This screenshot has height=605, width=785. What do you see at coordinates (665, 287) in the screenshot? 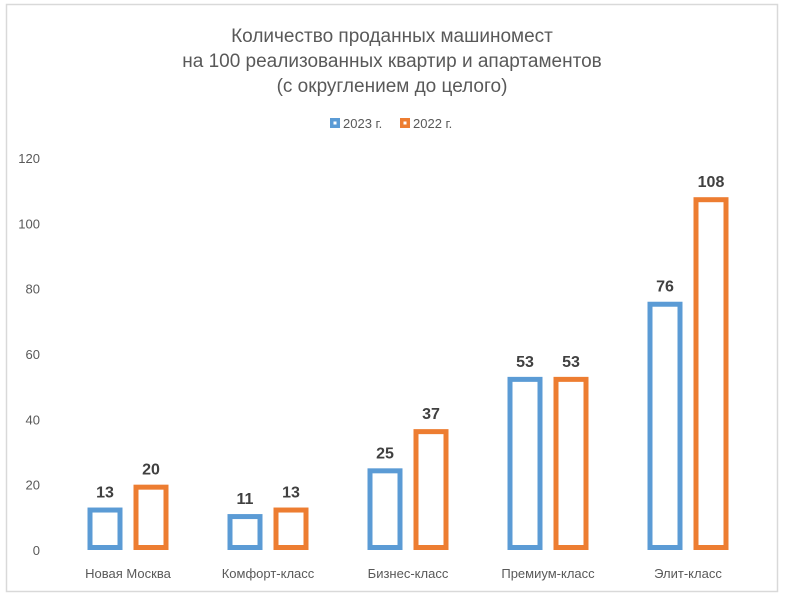
I see `data-label: 76` at bounding box center [665, 287].